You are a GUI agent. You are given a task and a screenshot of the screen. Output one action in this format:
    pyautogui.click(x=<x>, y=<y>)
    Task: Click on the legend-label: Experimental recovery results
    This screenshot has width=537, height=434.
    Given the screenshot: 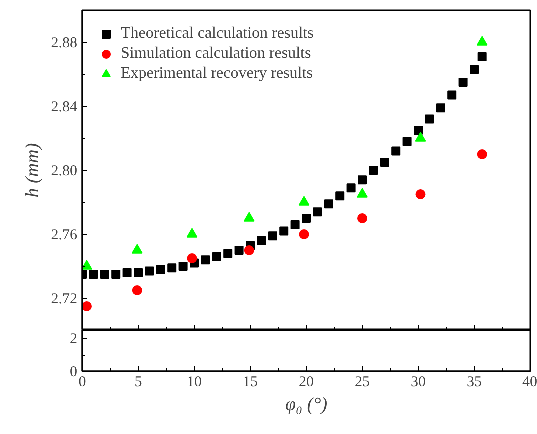 What is the action you would take?
    pyautogui.click(x=217, y=74)
    